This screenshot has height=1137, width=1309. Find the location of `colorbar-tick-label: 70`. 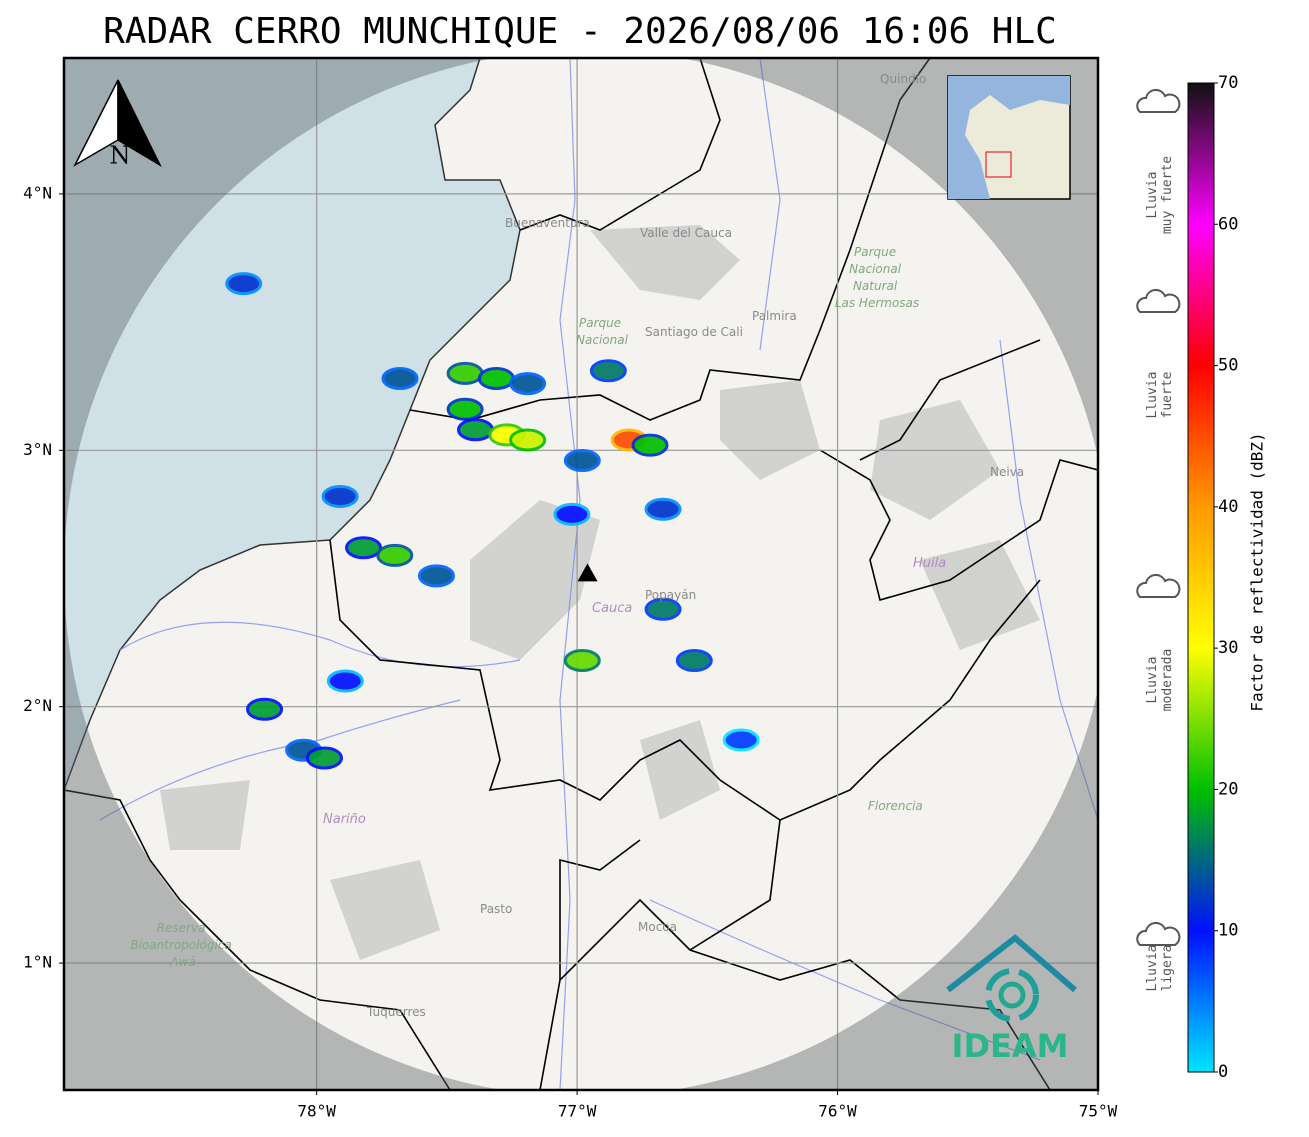

colorbar-tick-label: 70 is located at coordinates (1228, 83).